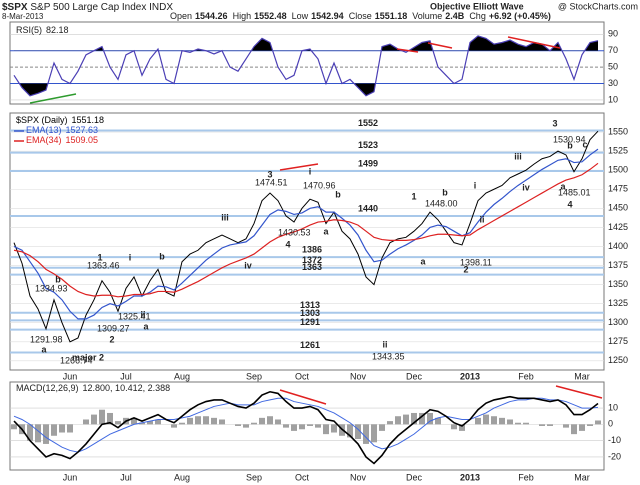  What do you see at coordinates (470, 376) in the screenshot?
I see `x-tick-label: 2013` at bounding box center [470, 376].